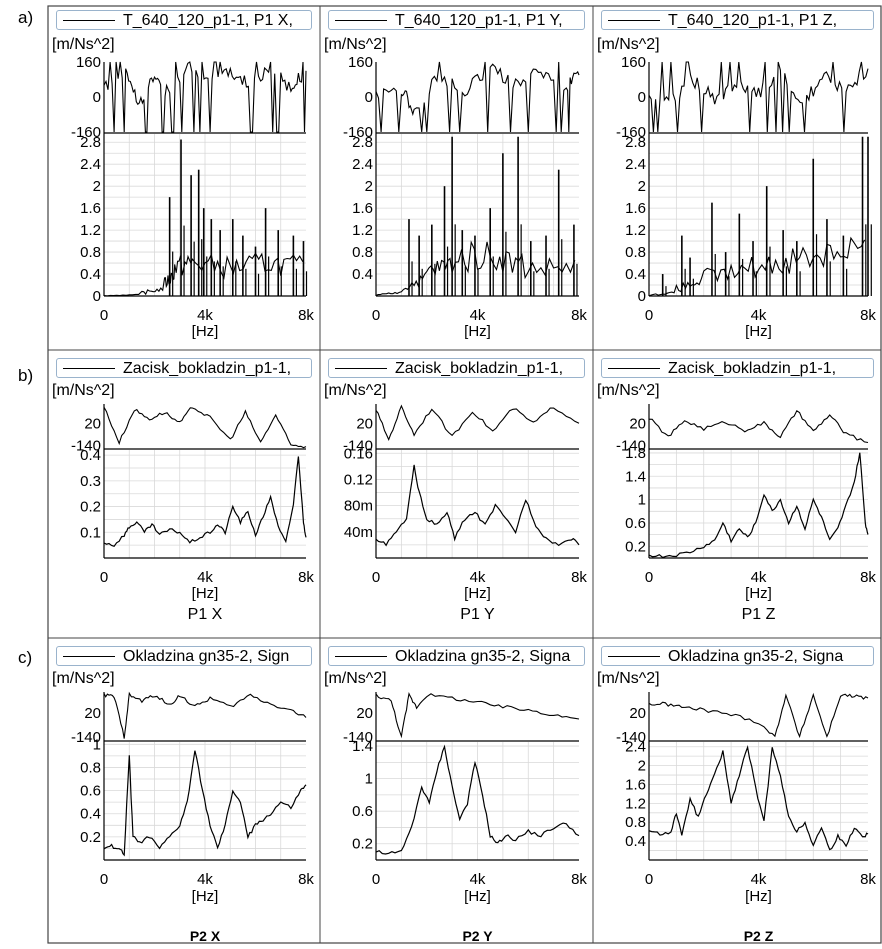 The image size is (882, 949). What do you see at coordinates (758, 936) in the screenshot?
I see `panel-caption: P2 Z` at bounding box center [758, 936].